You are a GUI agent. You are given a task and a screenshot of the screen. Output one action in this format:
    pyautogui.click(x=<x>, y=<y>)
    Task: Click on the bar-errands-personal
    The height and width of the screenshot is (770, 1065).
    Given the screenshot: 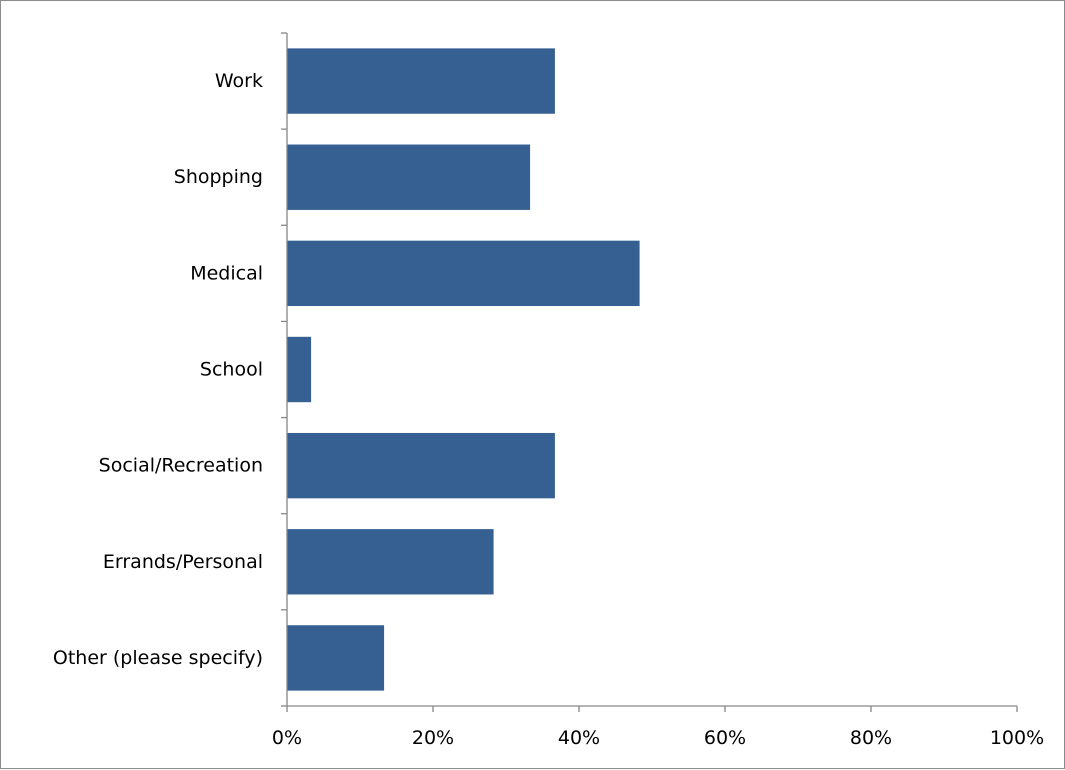 What is the action you would take?
    pyautogui.click(x=390, y=562)
    